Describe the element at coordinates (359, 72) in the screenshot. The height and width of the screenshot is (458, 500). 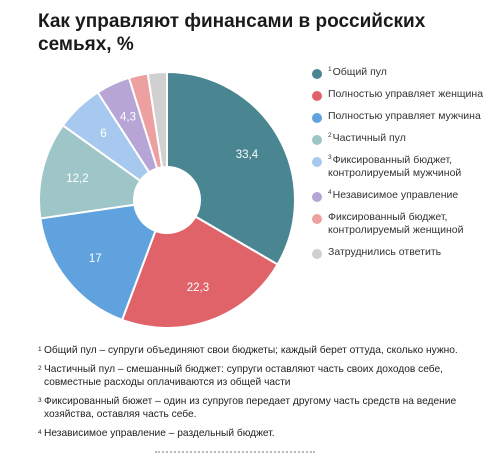
I see `legend-label: Общий пул` at that location.